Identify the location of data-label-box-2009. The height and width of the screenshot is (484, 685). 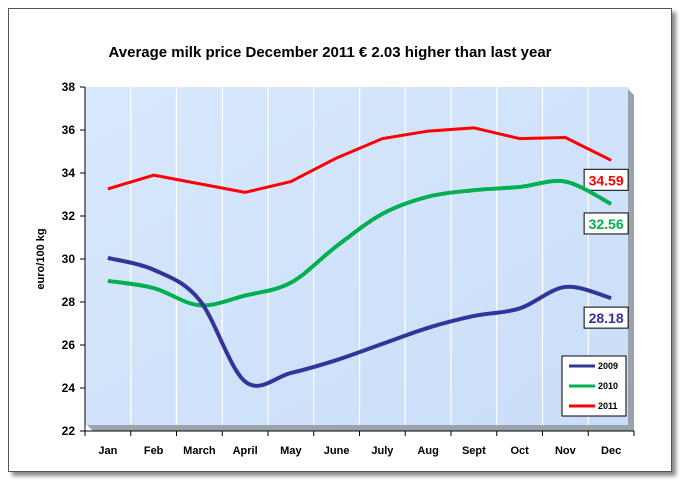
(606, 317).